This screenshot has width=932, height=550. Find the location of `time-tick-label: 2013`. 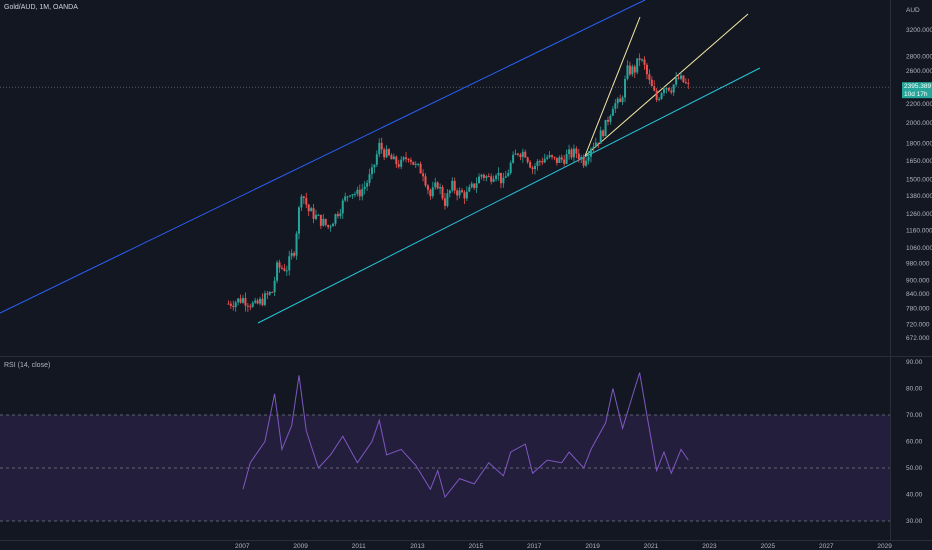

time-tick-label: 2013 is located at coordinates (417, 546).